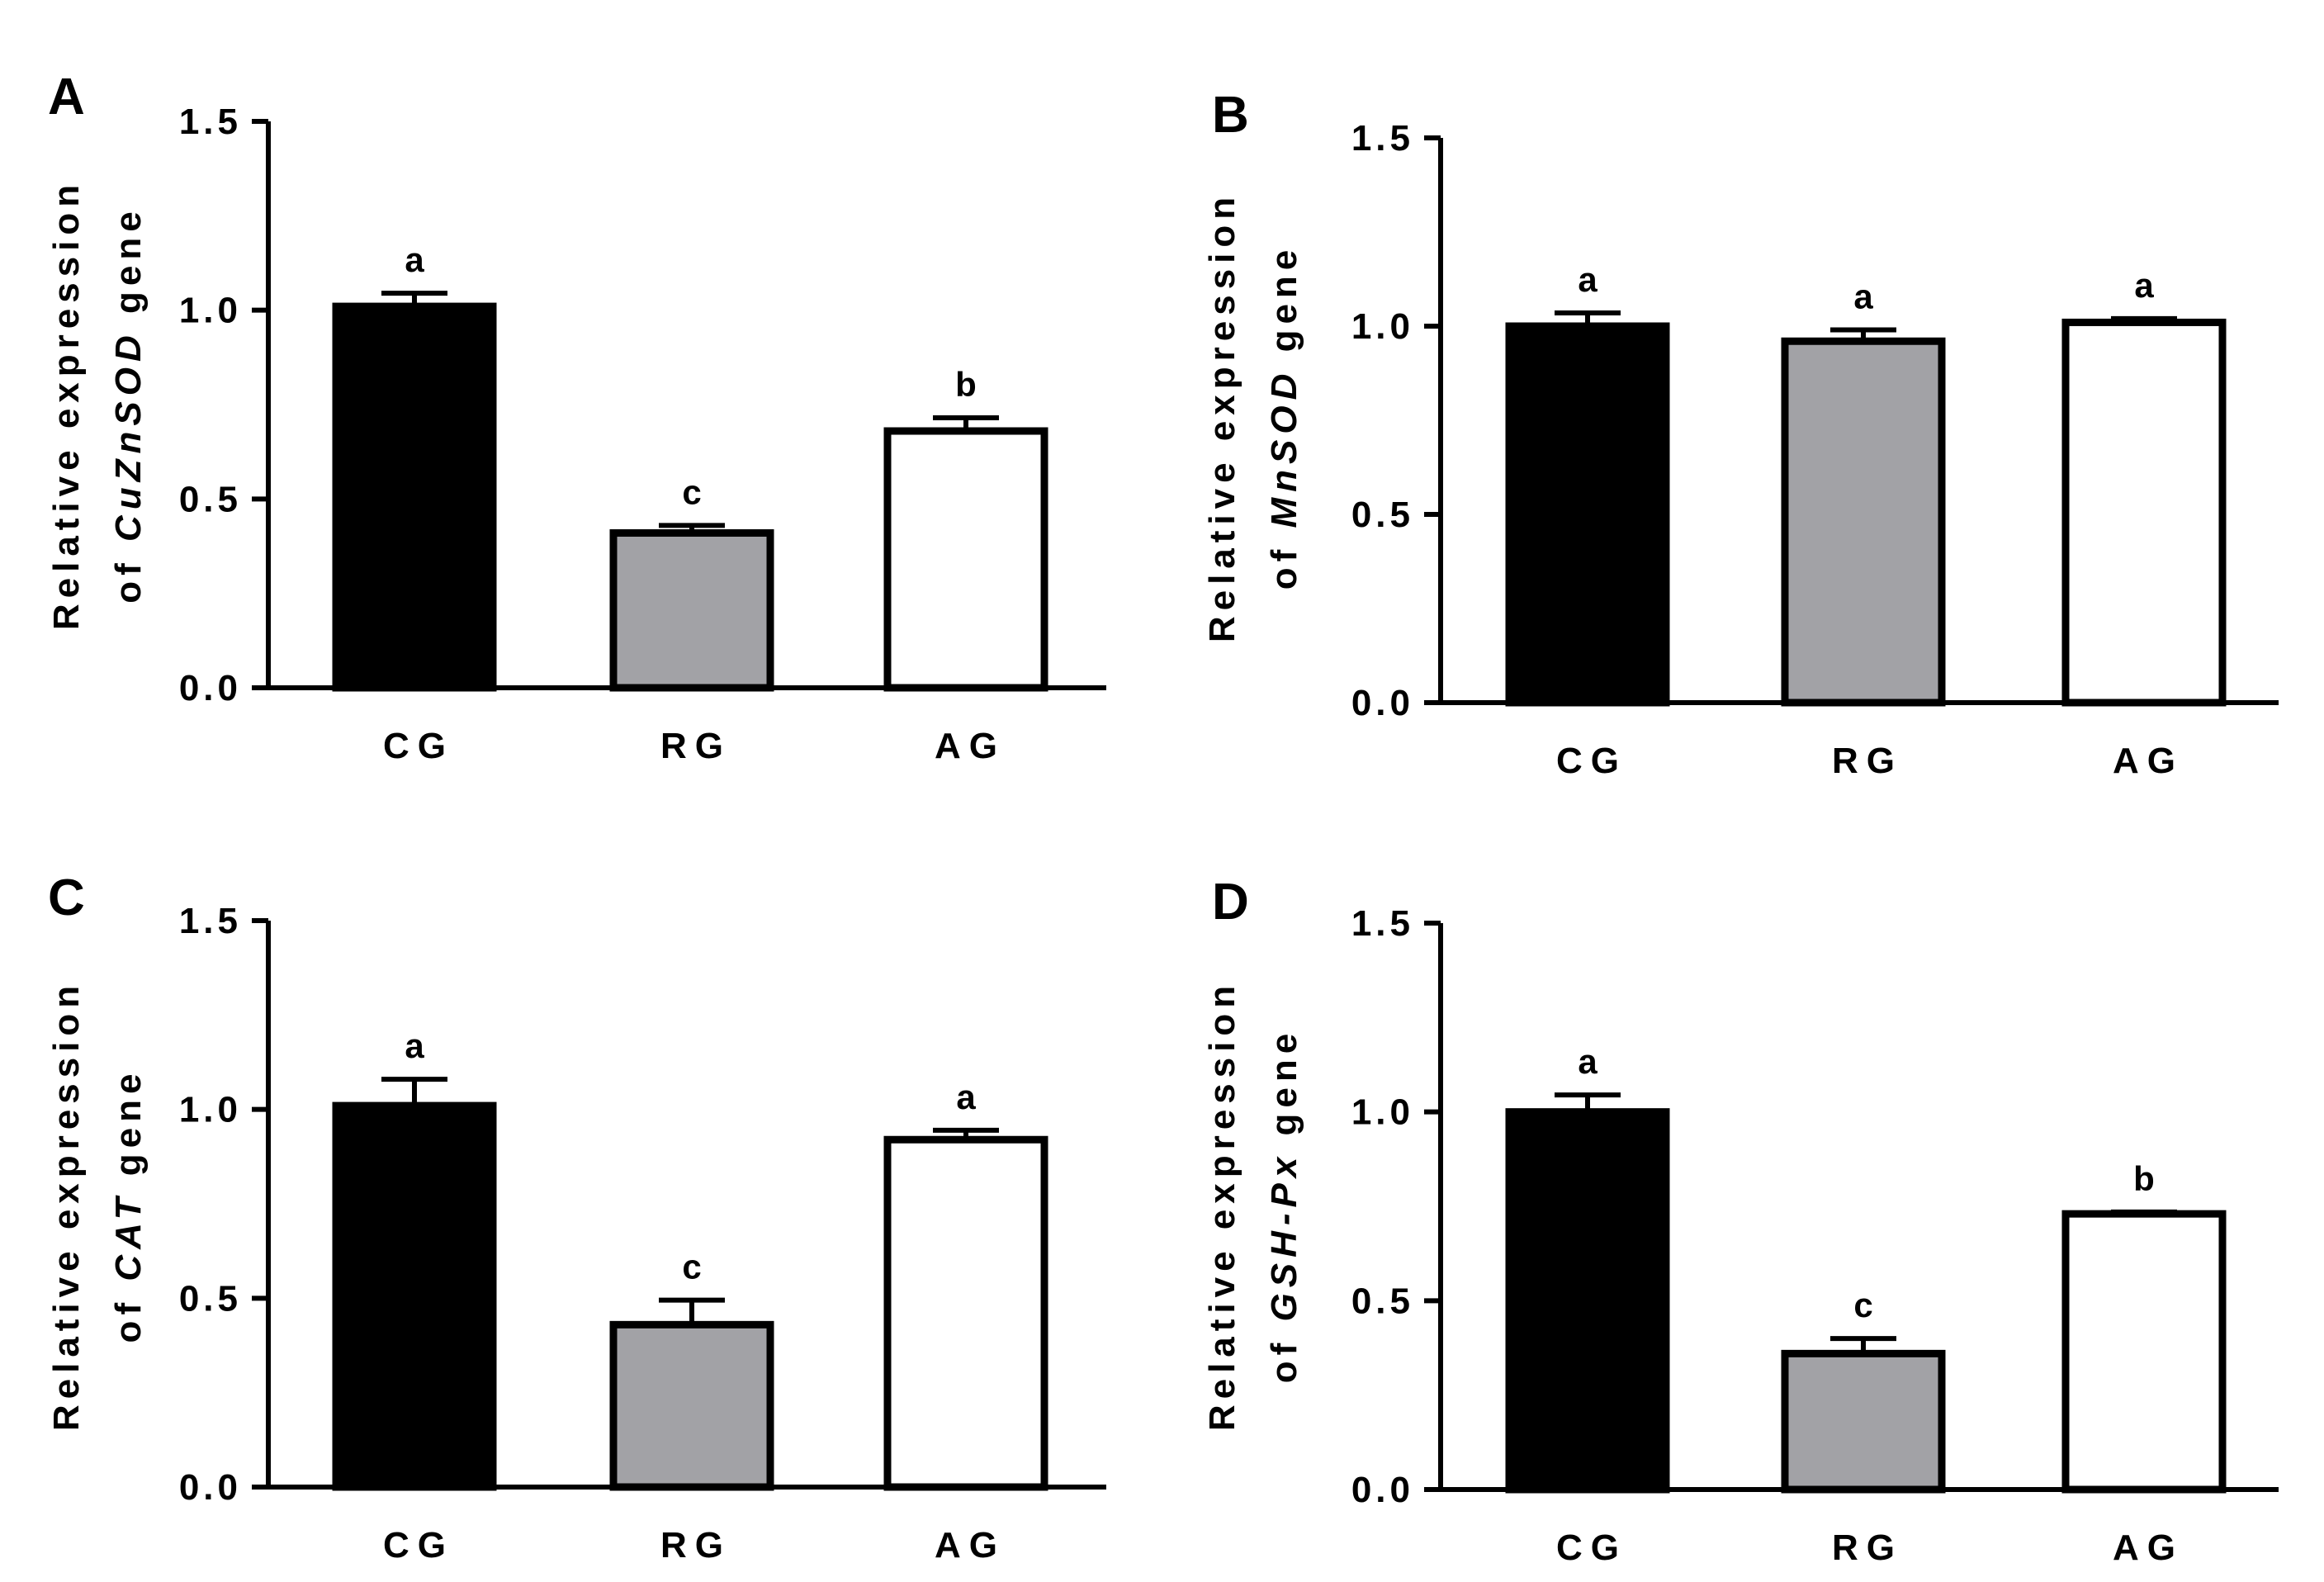 The height and width of the screenshot is (1582, 2324). I want to click on y-axis-label-line2: of GSH-Px gene, so click(1284, 1206).